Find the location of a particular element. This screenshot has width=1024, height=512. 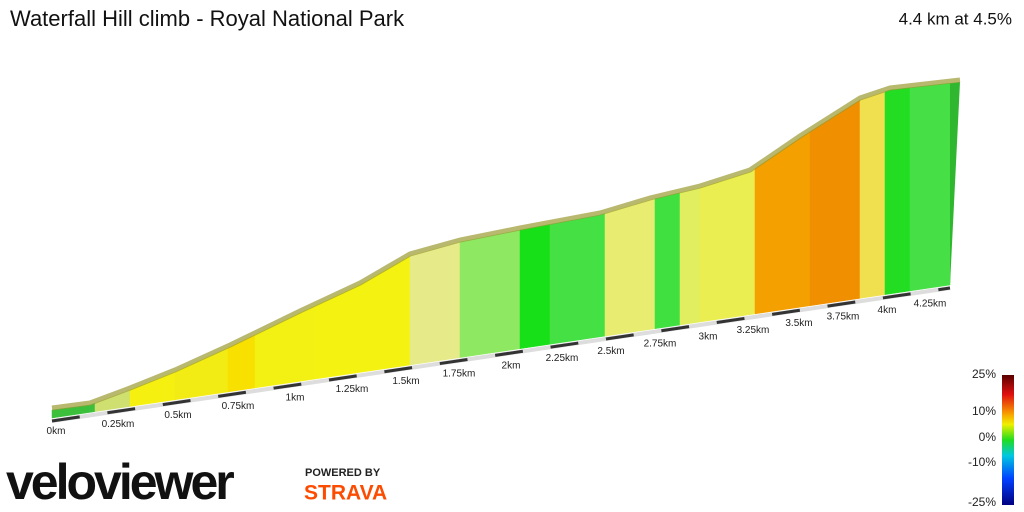

distance-label: 0.5km is located at coordinates (177, 415).